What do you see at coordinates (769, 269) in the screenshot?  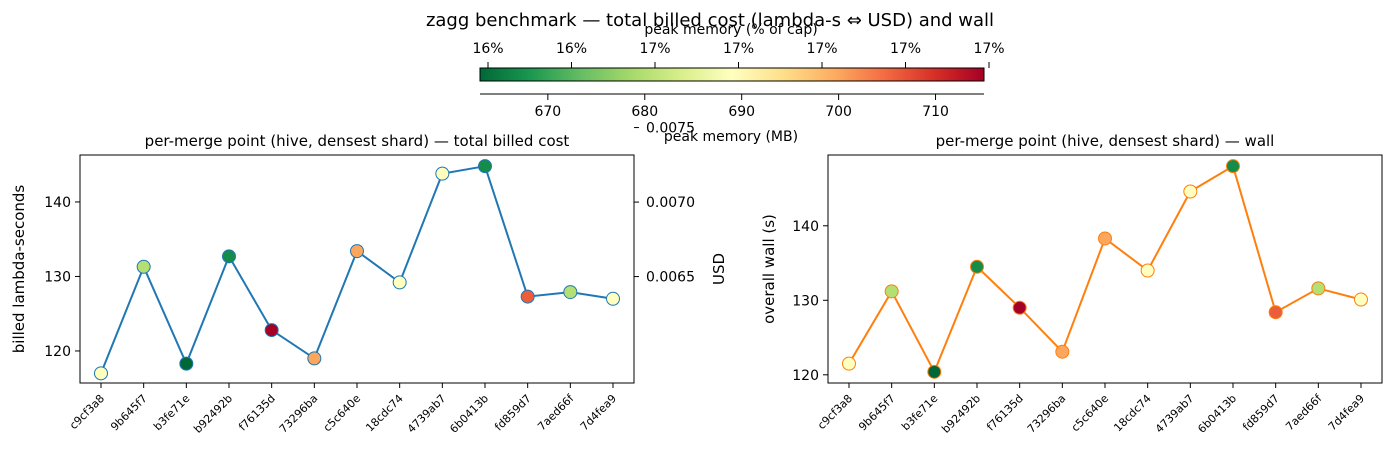 I see `y-axis-label: overall wall (s)` at bounding box center [769, 269].